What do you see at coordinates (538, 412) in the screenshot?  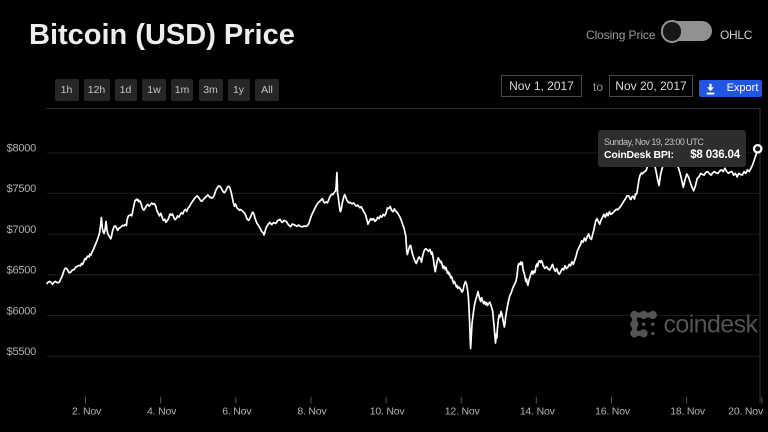 I see `svg-text: 14. Nov` at bounding box center [538, 412].